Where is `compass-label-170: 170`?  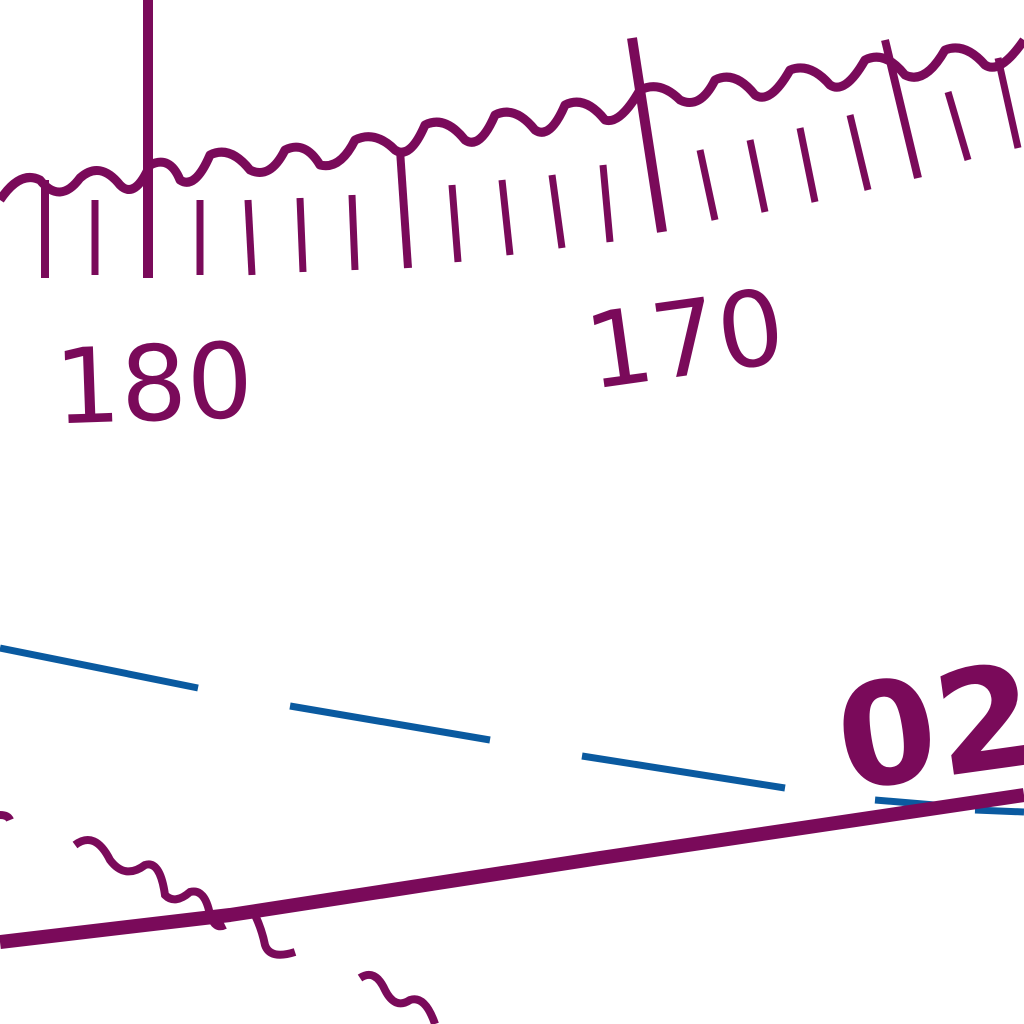
compass-label-170: 170 is located at coordinates (685, 339).